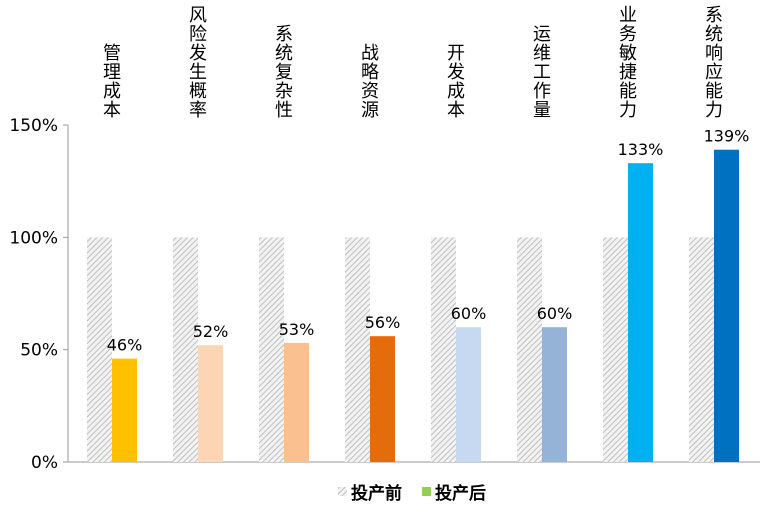 The height and width of the screenshot is (520, 766). What do you see at coordinates (727, 136) in the screenshot?
I see `data-label: 139%` at bounding box center [727, 136].